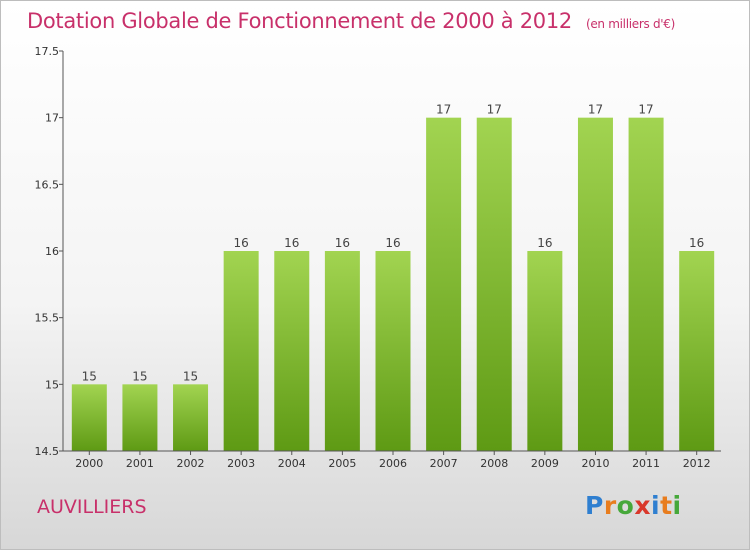 This screenshot has height=551, width=750. Describe the element at coordinates (642, 505) in the screenshot. I see `logo-letter: x` at that location.